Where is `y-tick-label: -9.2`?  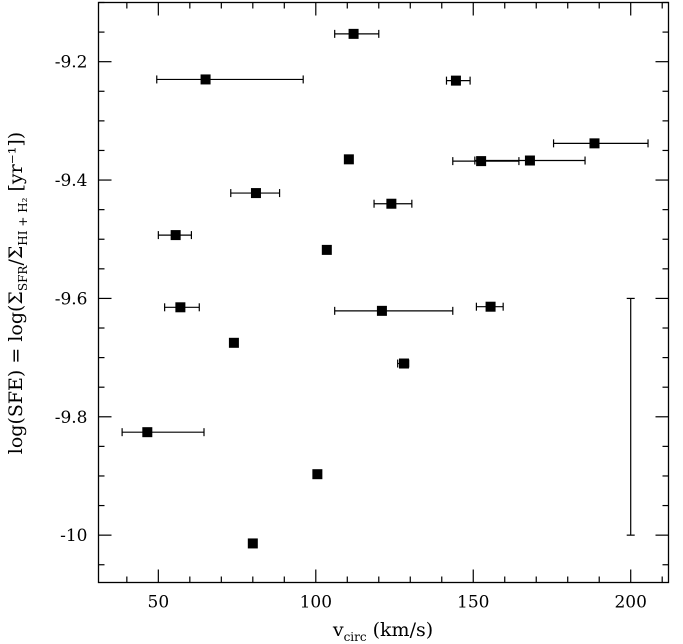
y-tick-label: -9.2 is located at coordinates (71, 63).